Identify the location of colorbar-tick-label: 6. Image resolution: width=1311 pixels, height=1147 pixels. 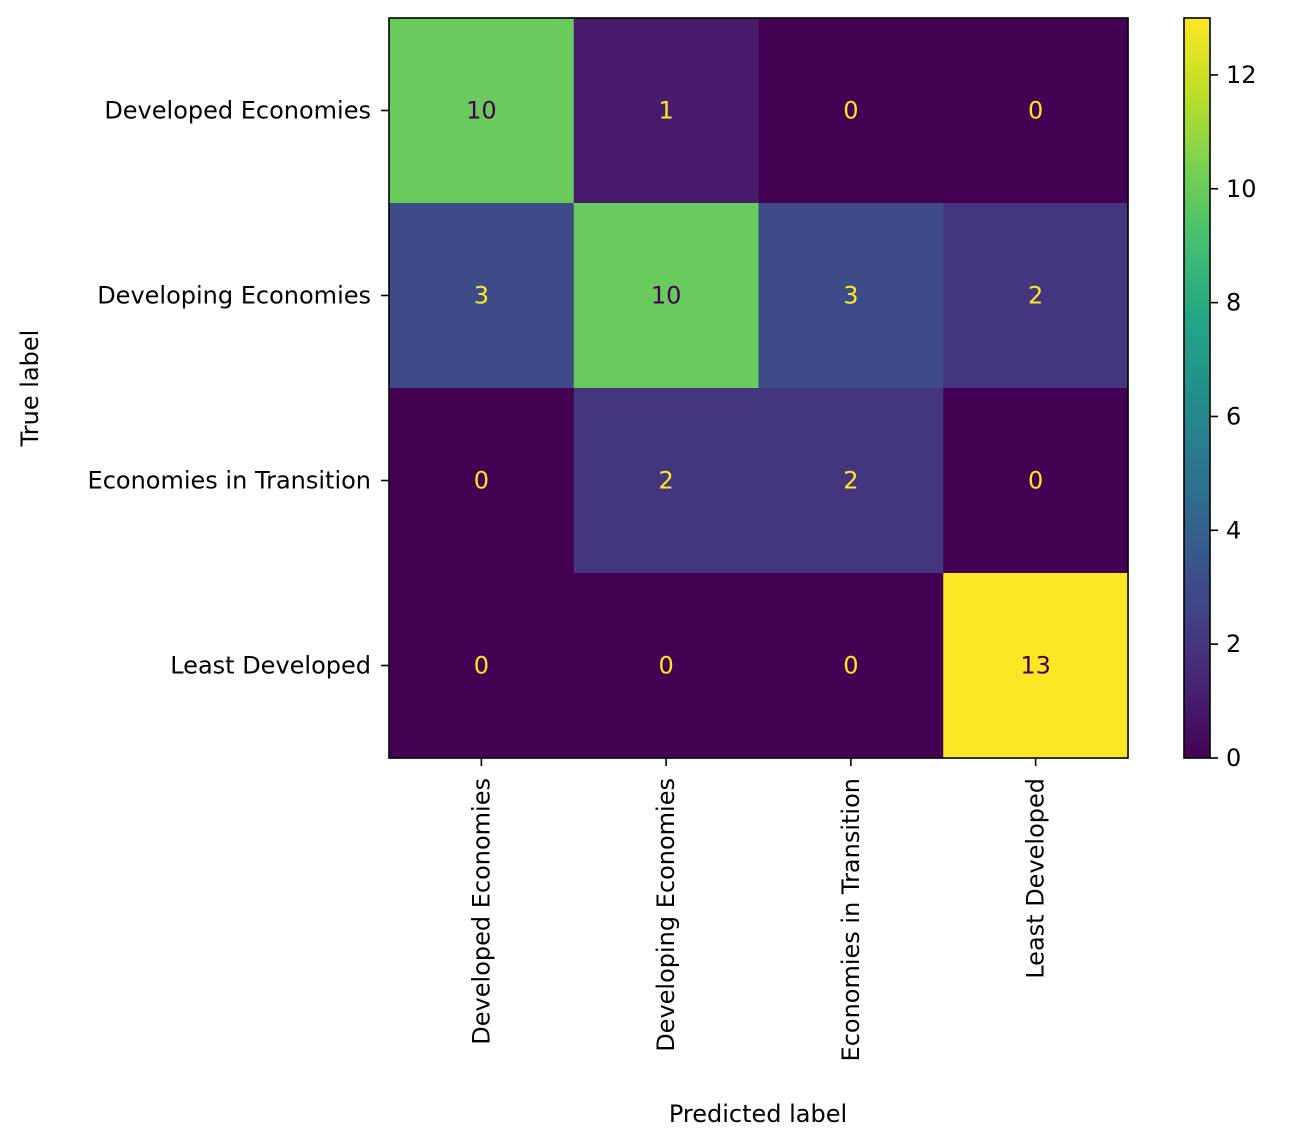
(1233, 416).